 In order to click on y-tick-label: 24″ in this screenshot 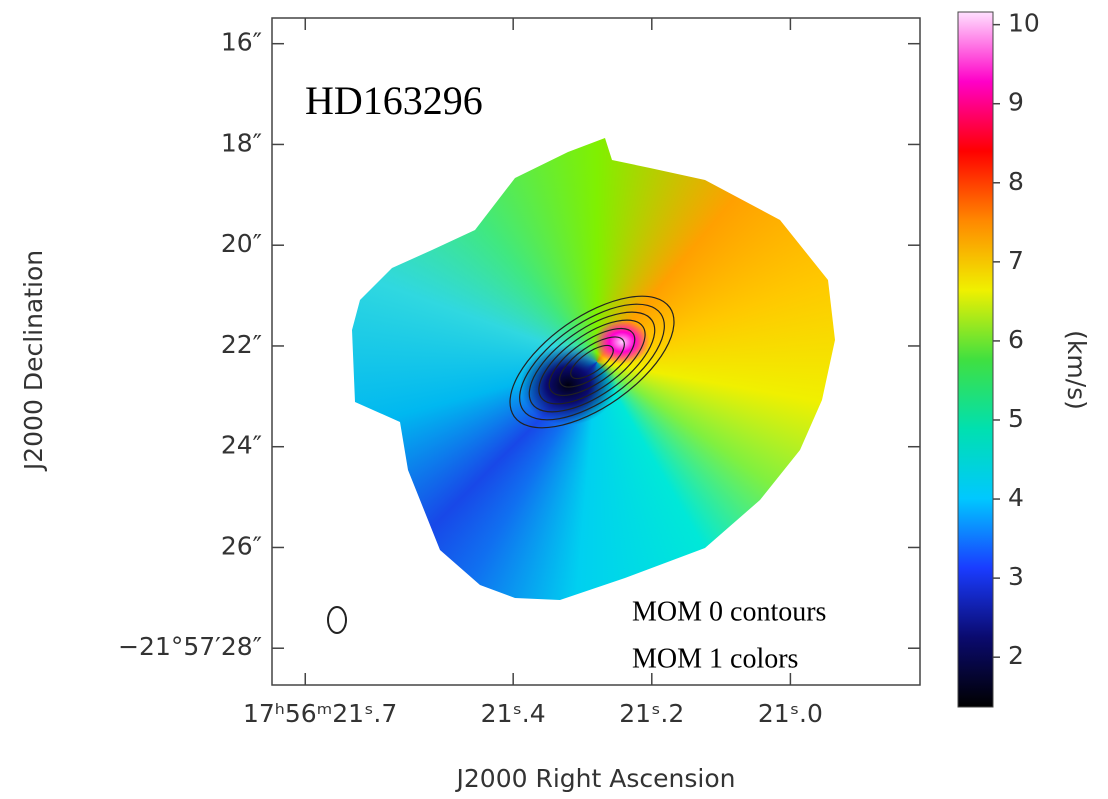, I will do `click(241, 445)`.